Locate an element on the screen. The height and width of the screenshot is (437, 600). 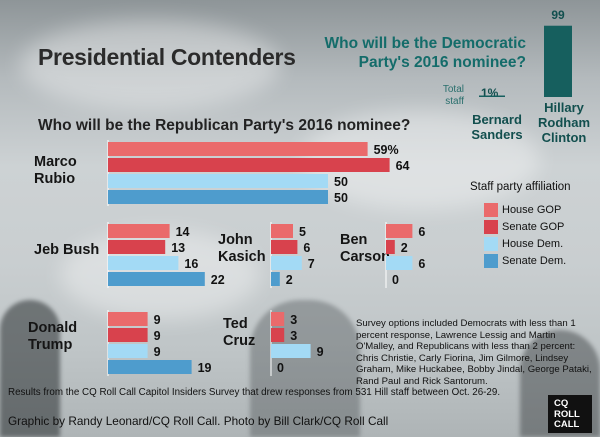
clinton-name: Hillary Rodham Clinton is located at coordinates (564, 122).